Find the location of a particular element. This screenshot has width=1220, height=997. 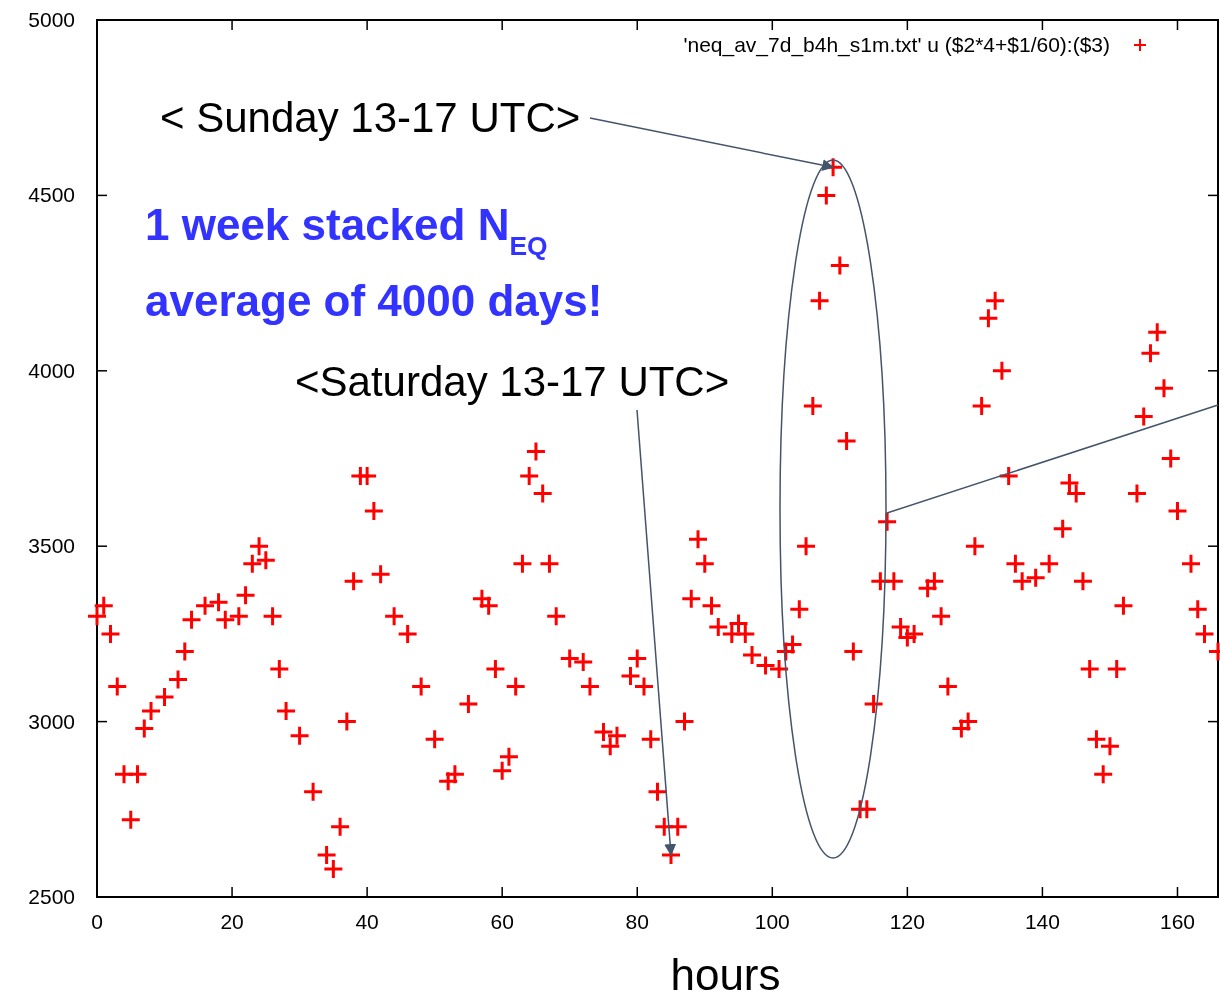

legend-label: 'neq_av_7d_b4h_s1m.txt' u ($2*4+$1/60):($3) is located at coordinates (896, 45).